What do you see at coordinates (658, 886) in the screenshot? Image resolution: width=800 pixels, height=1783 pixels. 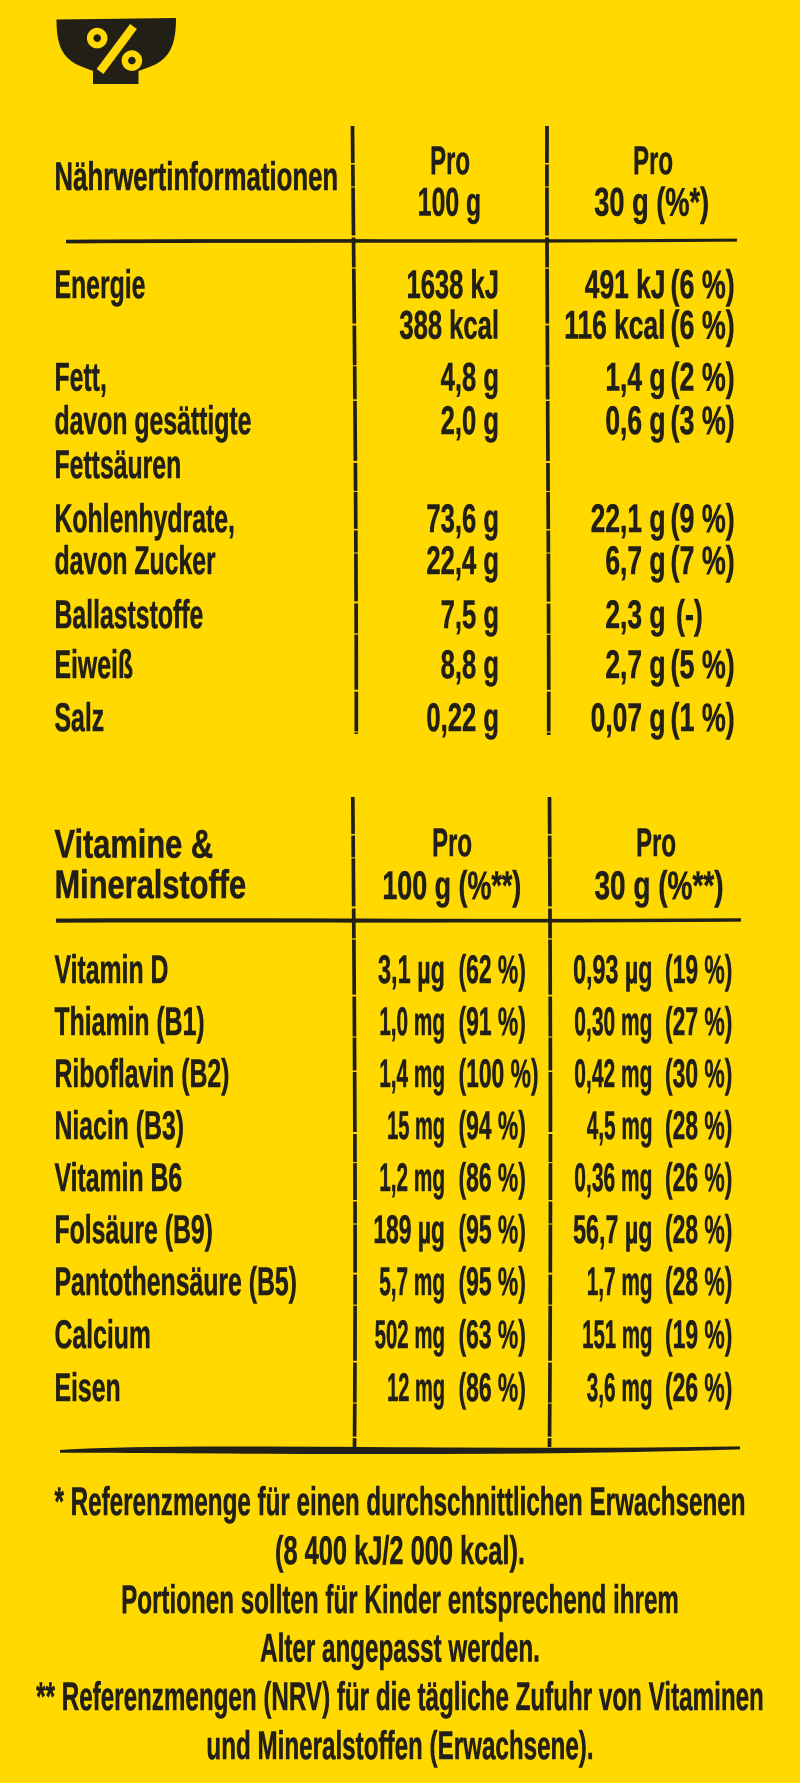 I see `svg-text: 30 g (%**)` at bounding box center [658, 886].